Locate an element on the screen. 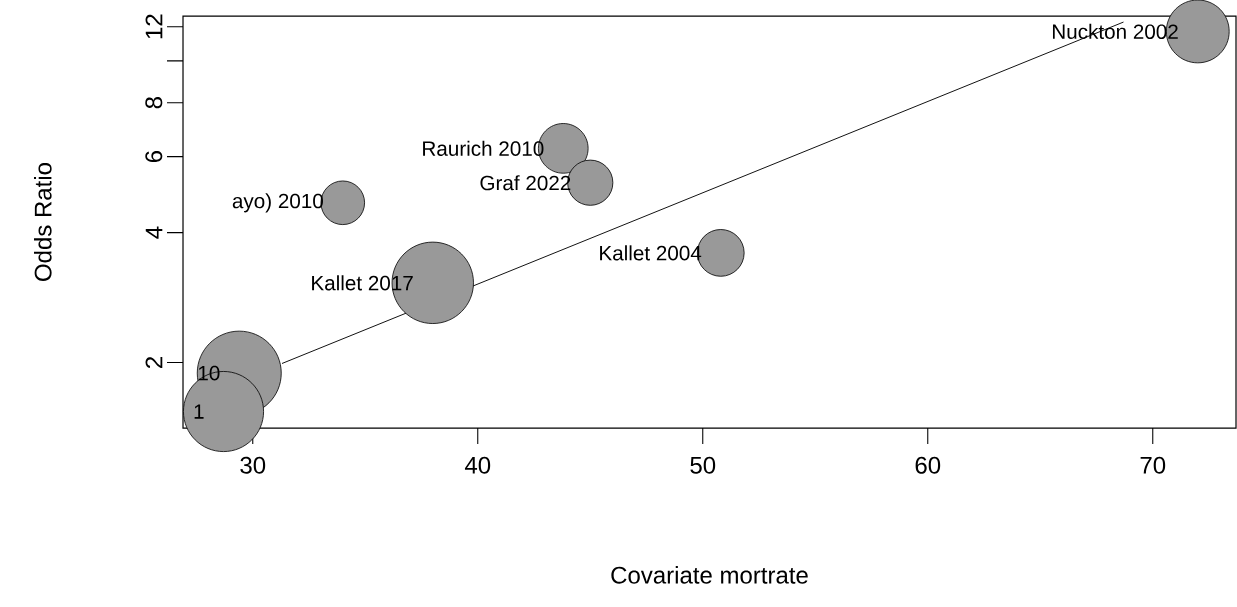  y-tick-label: 12 is located at coordinates (154, 26).